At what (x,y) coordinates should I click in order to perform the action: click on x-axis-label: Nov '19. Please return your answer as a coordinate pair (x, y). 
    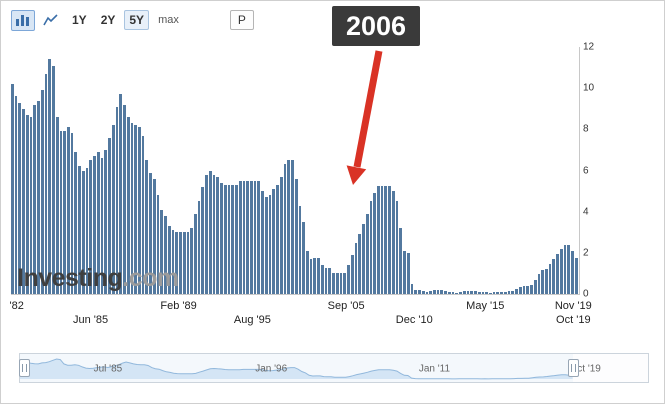
    Looking at the image, I should click on (573, 306).